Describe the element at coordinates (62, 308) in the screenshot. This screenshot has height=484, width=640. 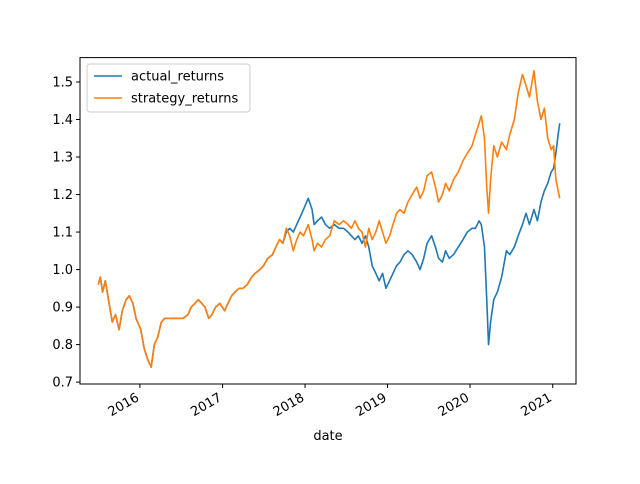
I see `y-tick-label: 0.9` at that location.